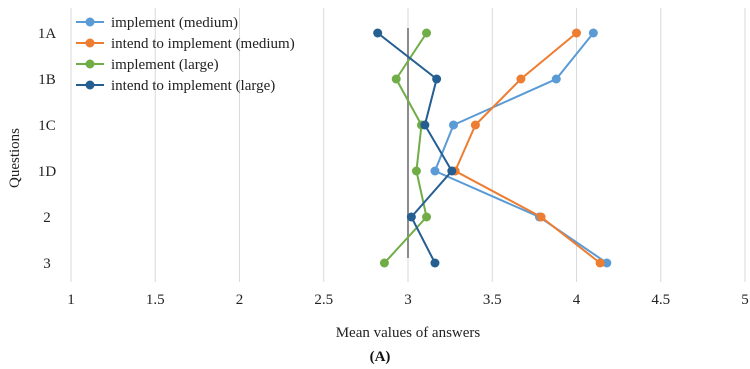  What do you see at coordinates (577, 300) in the screenshot?
I see `x-tick-label: 4` at bounding box center [577, 300].